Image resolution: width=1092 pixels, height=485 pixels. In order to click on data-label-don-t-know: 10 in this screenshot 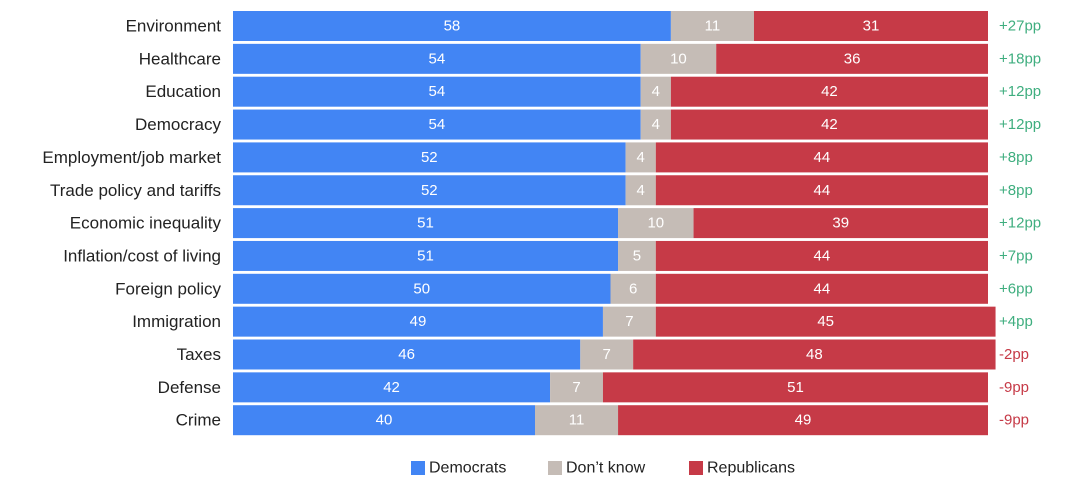, I will do `click(678, 58)`.